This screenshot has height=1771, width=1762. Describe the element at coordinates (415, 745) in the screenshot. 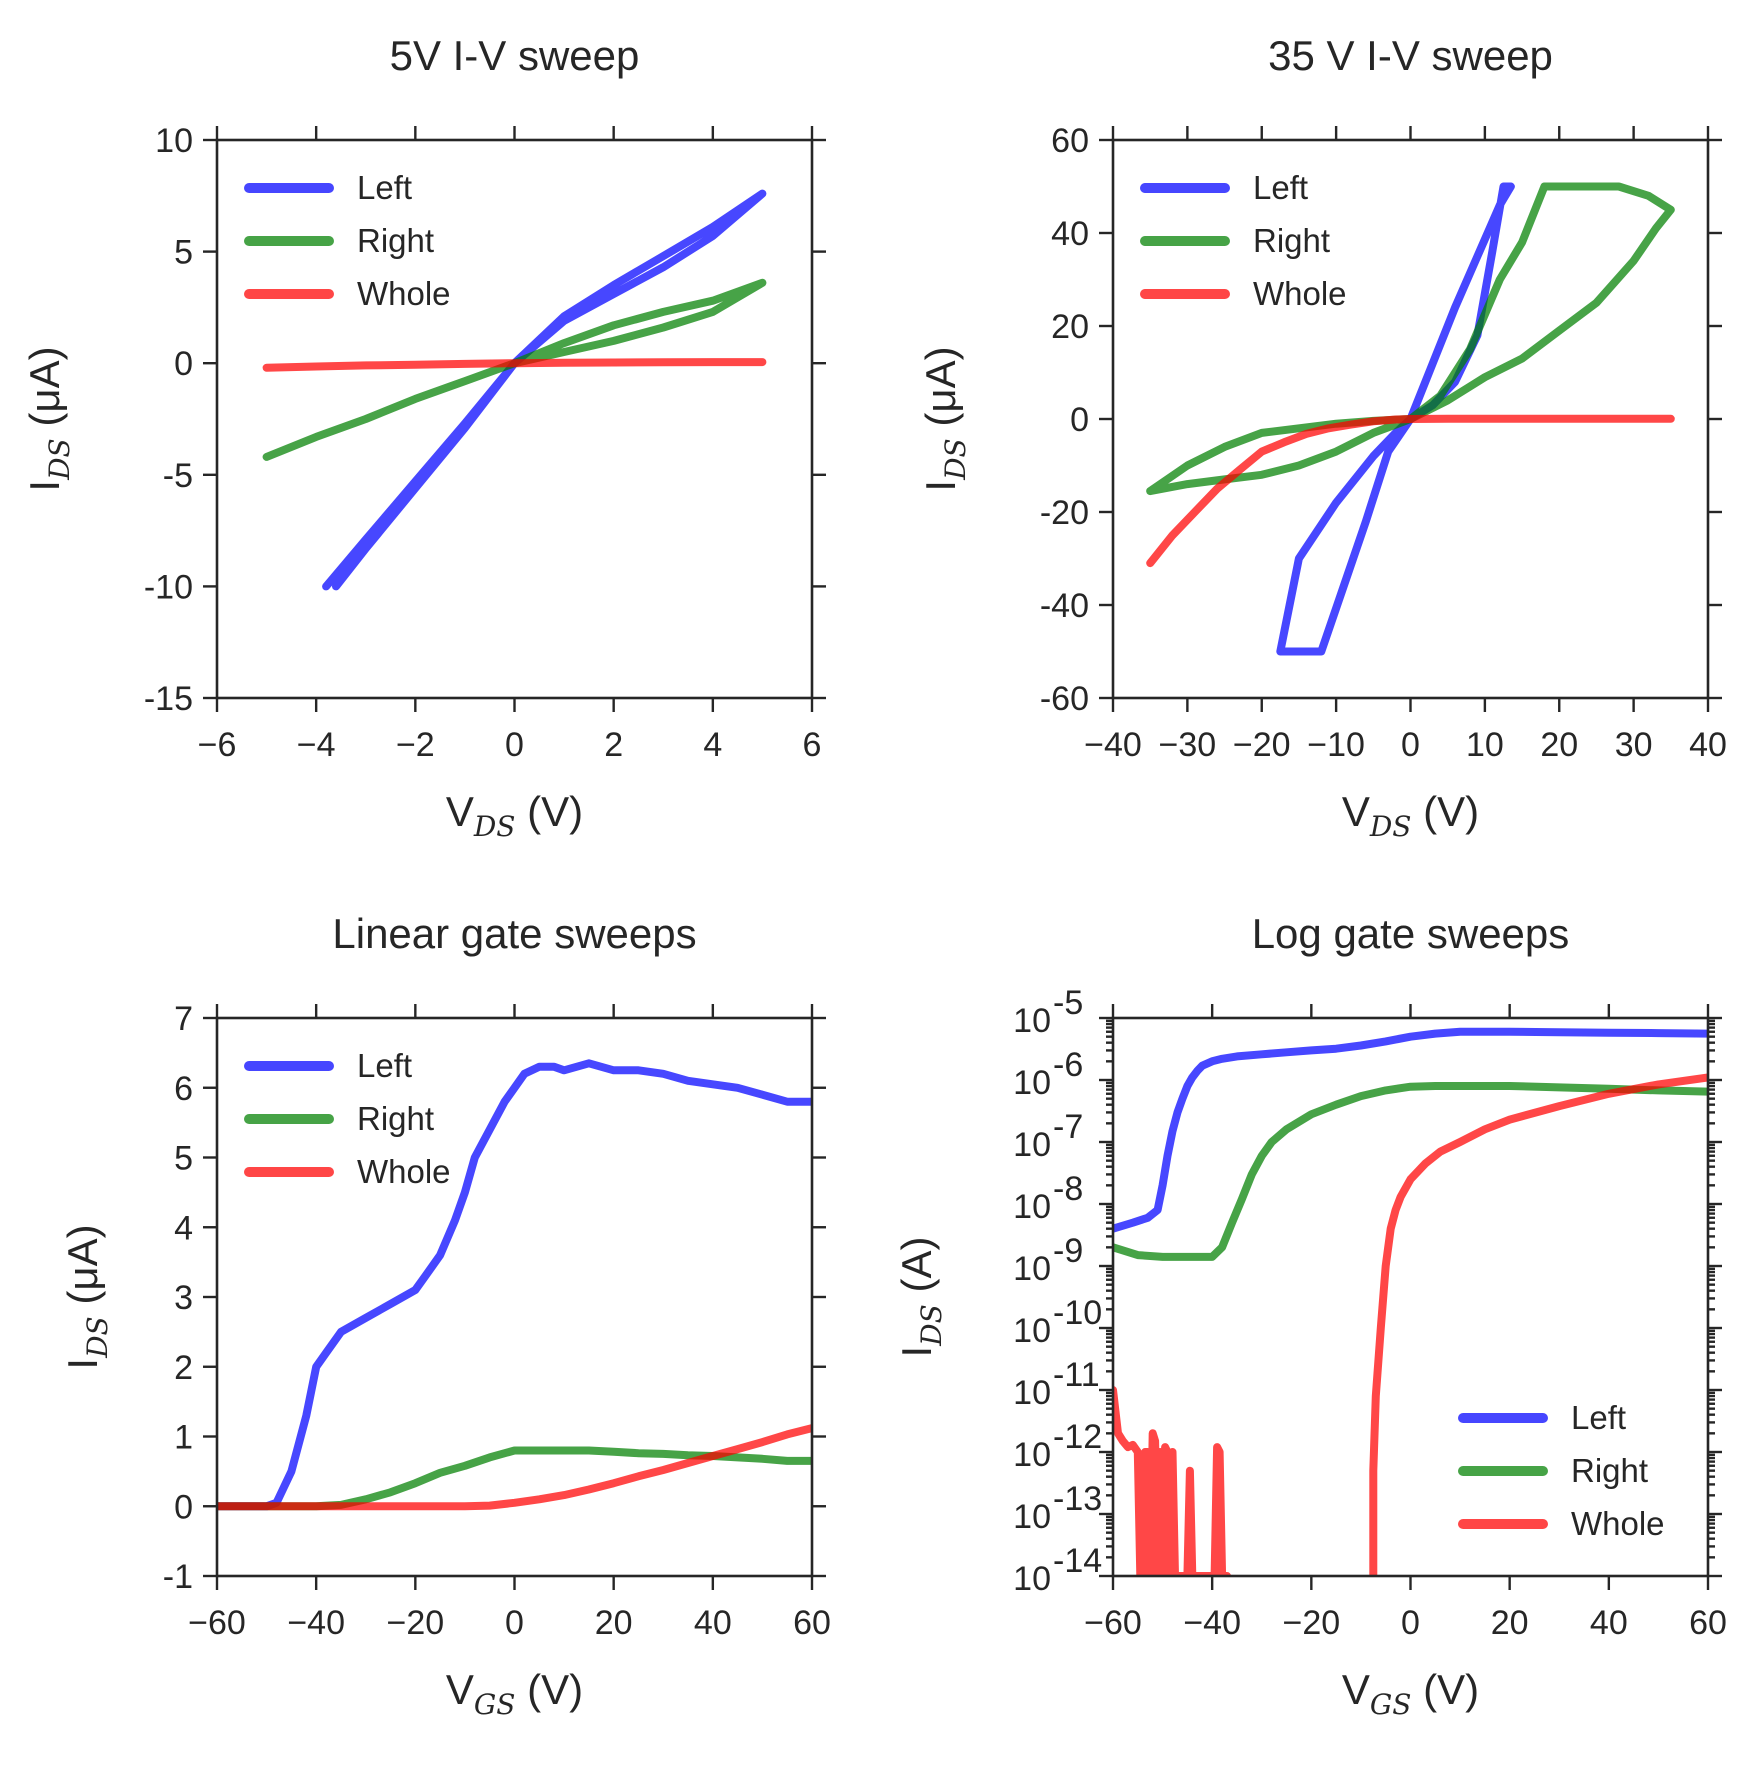

I see `x-tick-label: −2` at that location.